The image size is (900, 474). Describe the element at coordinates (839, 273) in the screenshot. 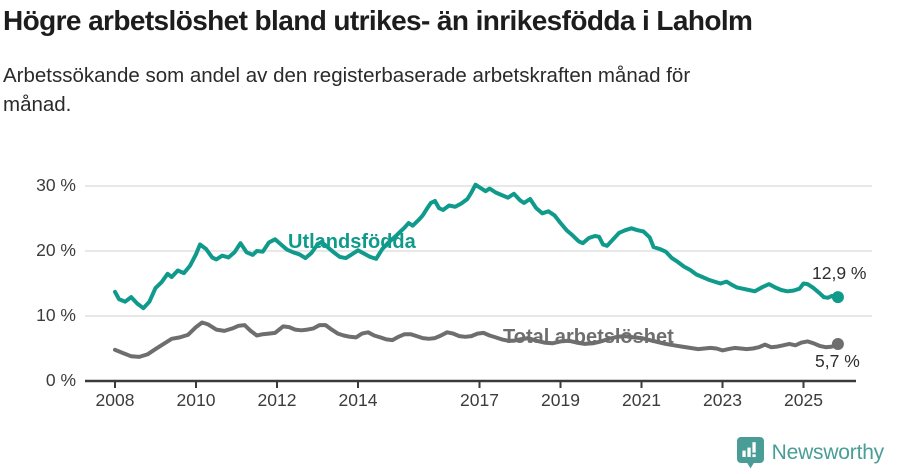

I see `end-value-label-utlandsfodda: 12,9 %` at that location.